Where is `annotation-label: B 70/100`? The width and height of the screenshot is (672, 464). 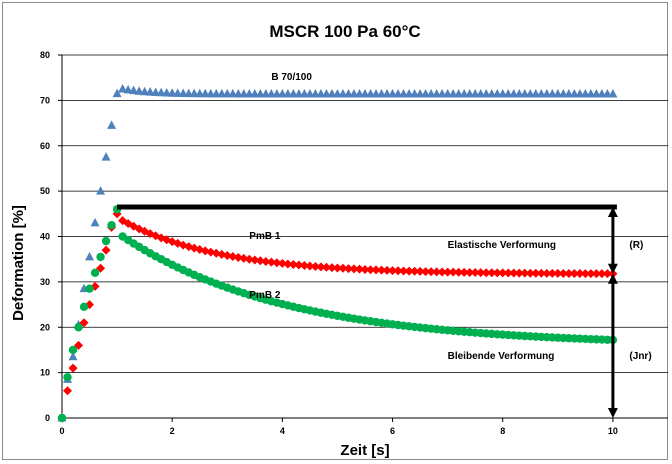 annotation-label: B 70/100 is located at coordinates (291, 77).